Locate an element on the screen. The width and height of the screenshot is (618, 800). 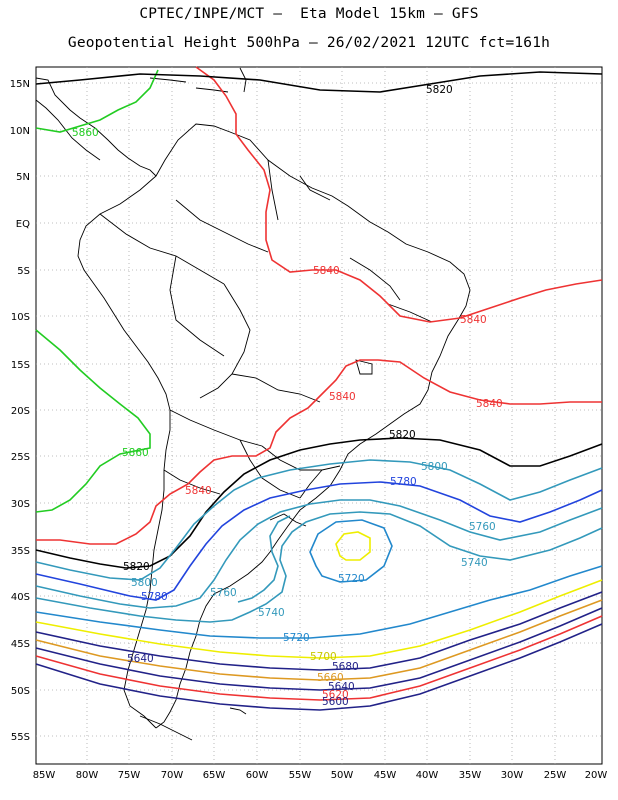
lat-label: 5N is located at coordinates (23, 177).